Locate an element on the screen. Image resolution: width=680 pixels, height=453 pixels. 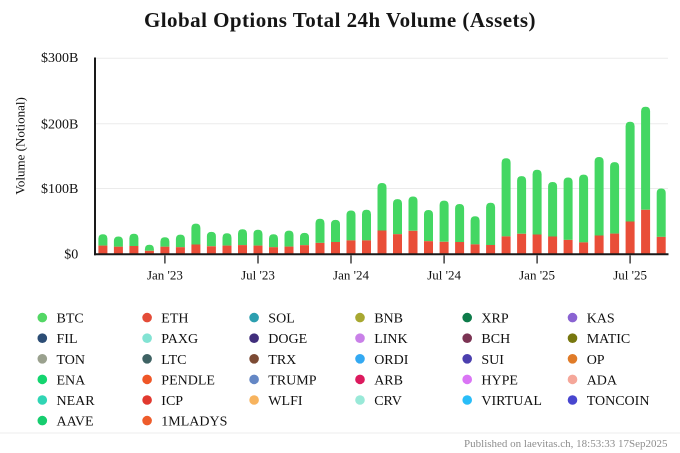
svg-text: Volume (Notional) is located at coordinates (20, 146).